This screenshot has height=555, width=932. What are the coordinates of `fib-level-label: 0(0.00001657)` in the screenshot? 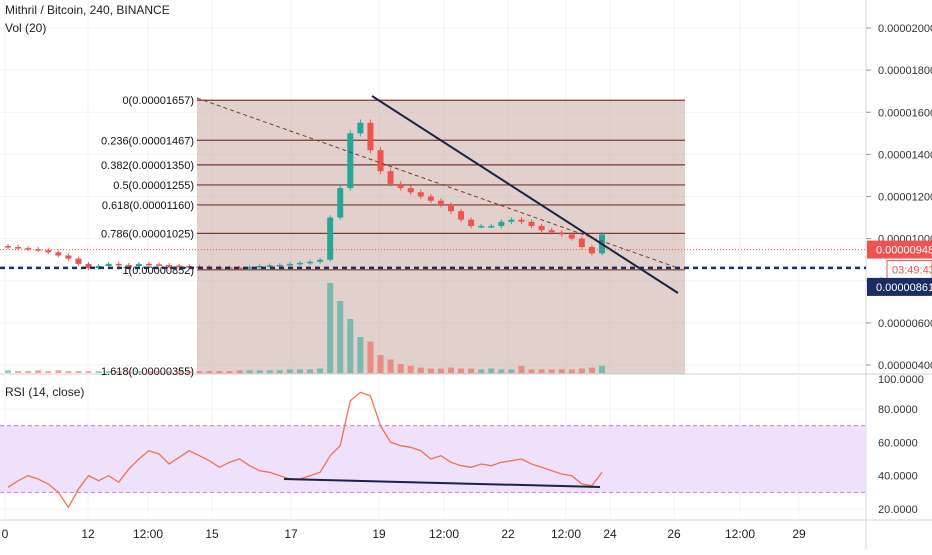 It's located at (158, 101).